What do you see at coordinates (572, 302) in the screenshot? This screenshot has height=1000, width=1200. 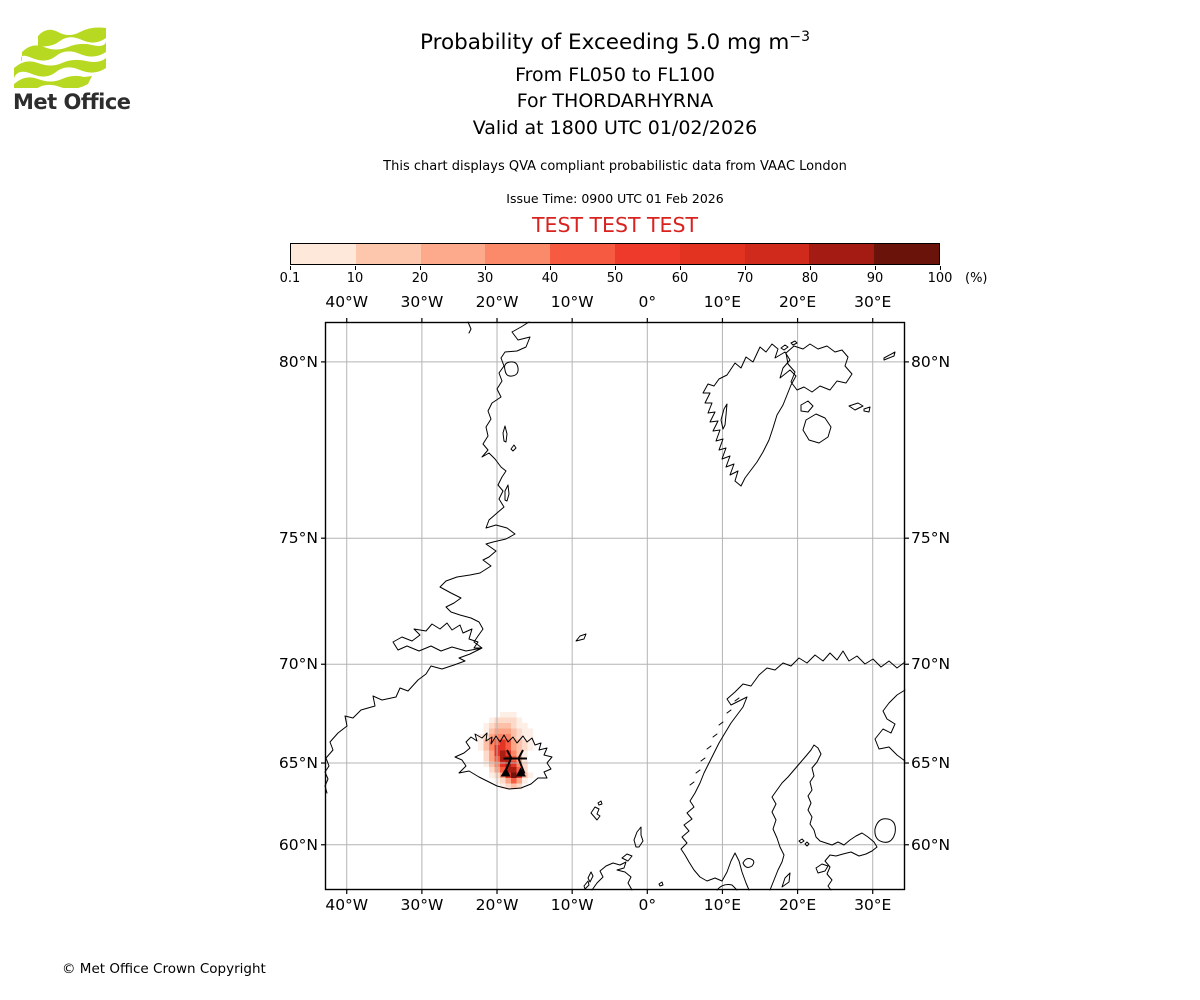 I see `top-axis-label: 10°W` at bounding box center [572, 302].